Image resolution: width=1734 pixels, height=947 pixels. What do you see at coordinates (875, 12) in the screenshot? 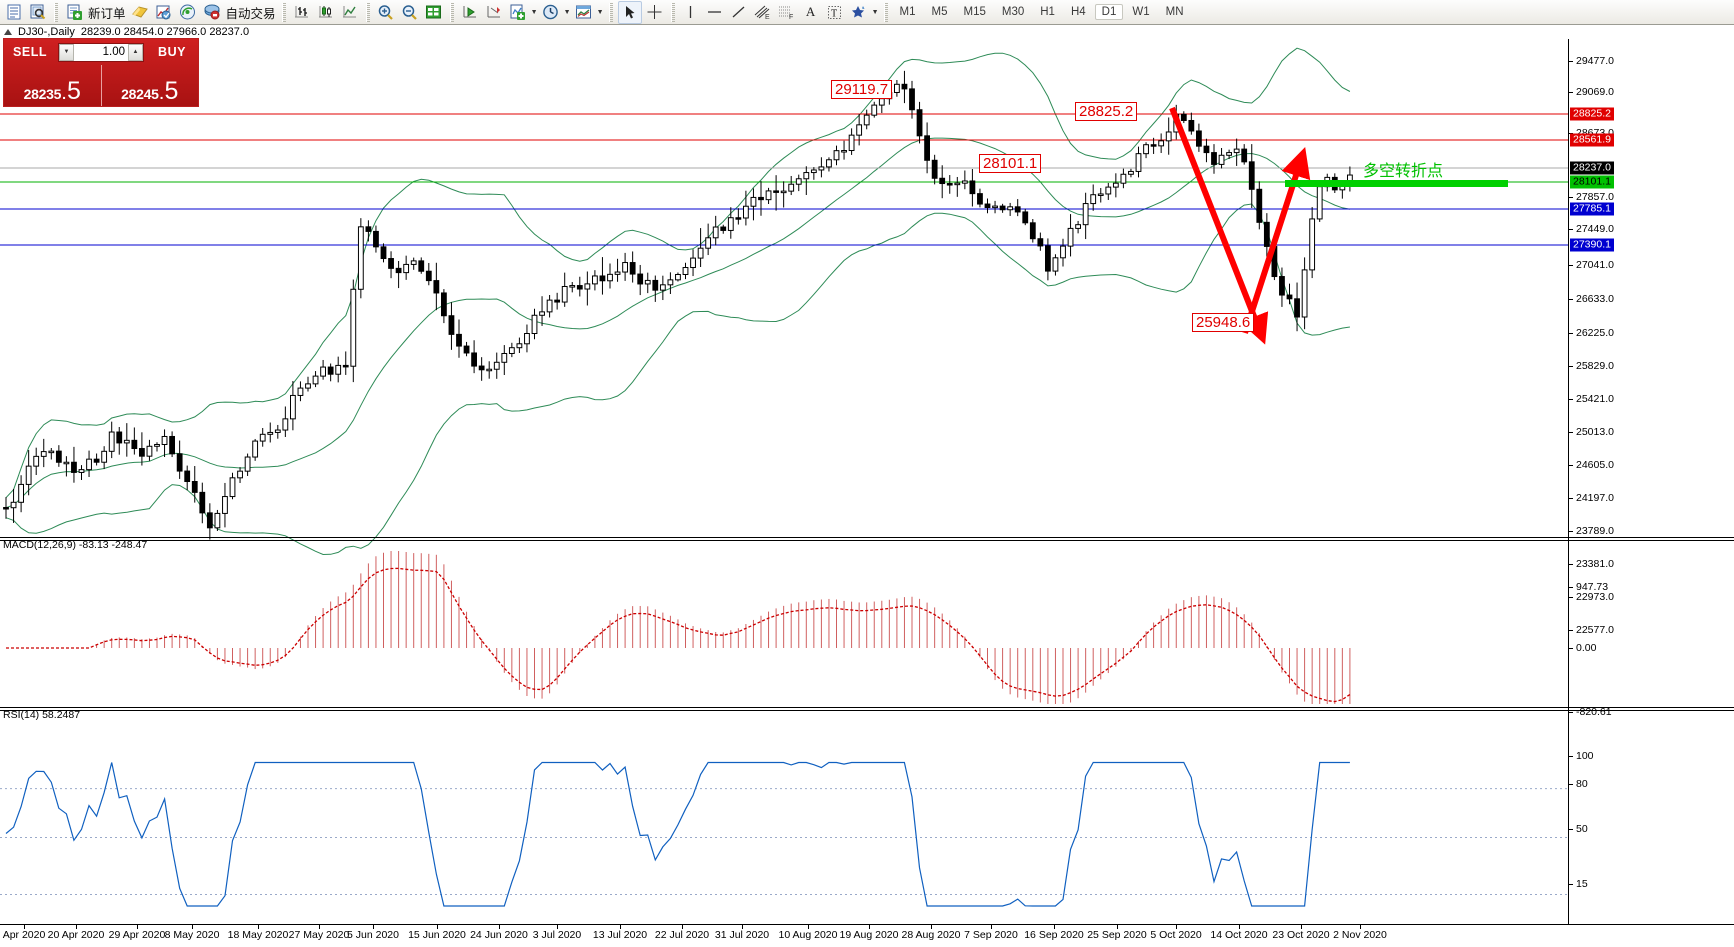
I see `shapes-dropdown-caret: ▼` at bounding box center [875, 12].